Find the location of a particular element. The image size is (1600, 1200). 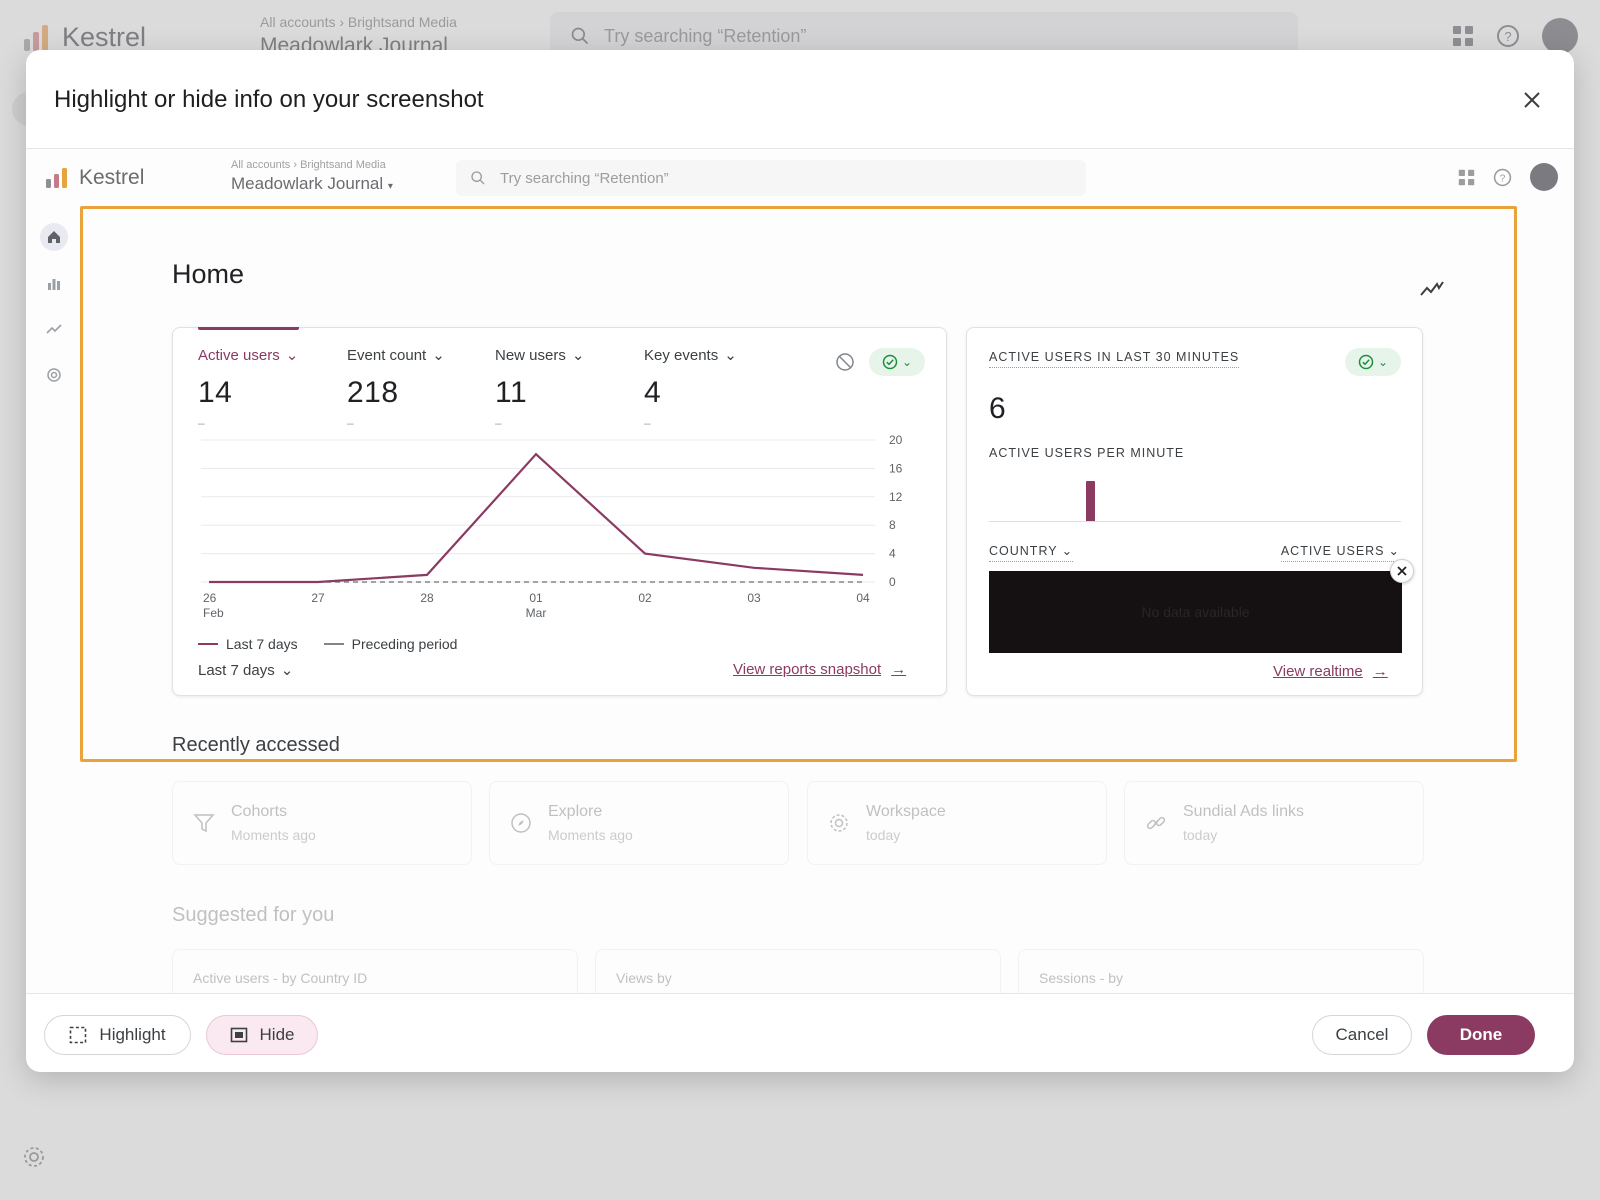

hidden-region: No data available is located at coordinates (1195, 612).